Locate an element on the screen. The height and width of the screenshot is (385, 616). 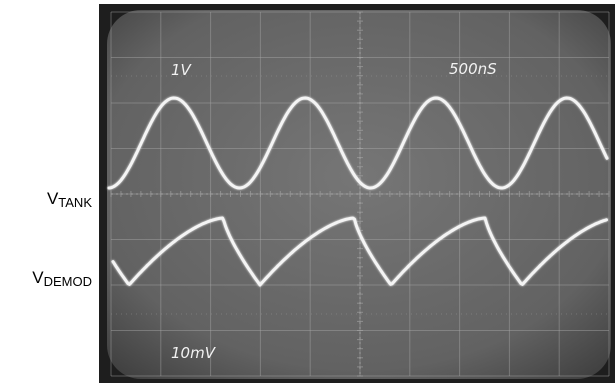
timebase-readout: 500nS is located at coordinates (473, 69).